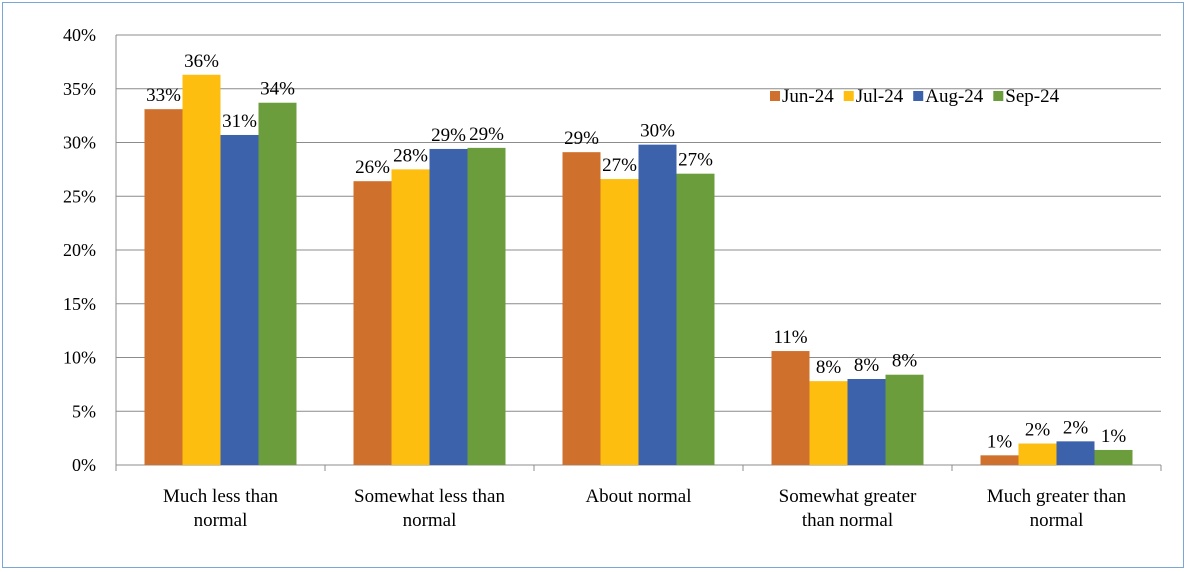 This screenshot has width=1188, height=572. Describe the element at coordinates (84, 411) in the screenshot. I see `y-tick-label: 5%` at that location.